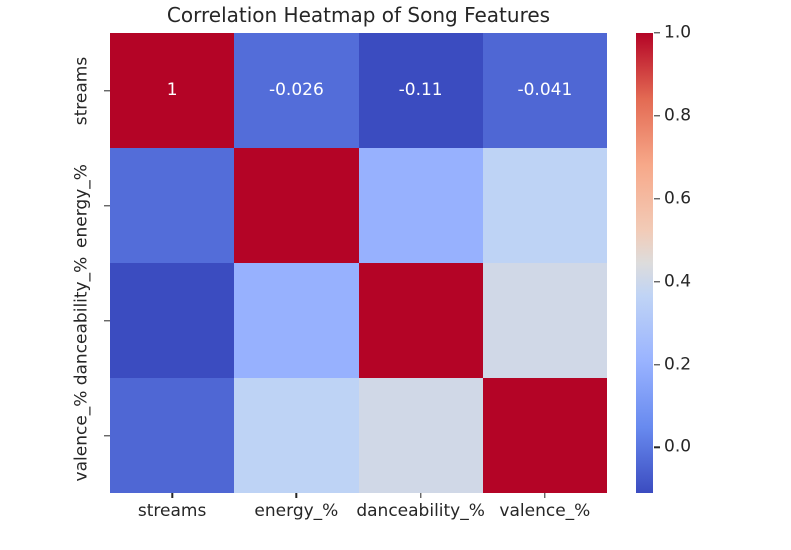 This screenshot has width=791, height=550. Describe the element at coordinates (172, 435) in the screenshot. I see `heatmap-cell-valence_%-streams` at that location.